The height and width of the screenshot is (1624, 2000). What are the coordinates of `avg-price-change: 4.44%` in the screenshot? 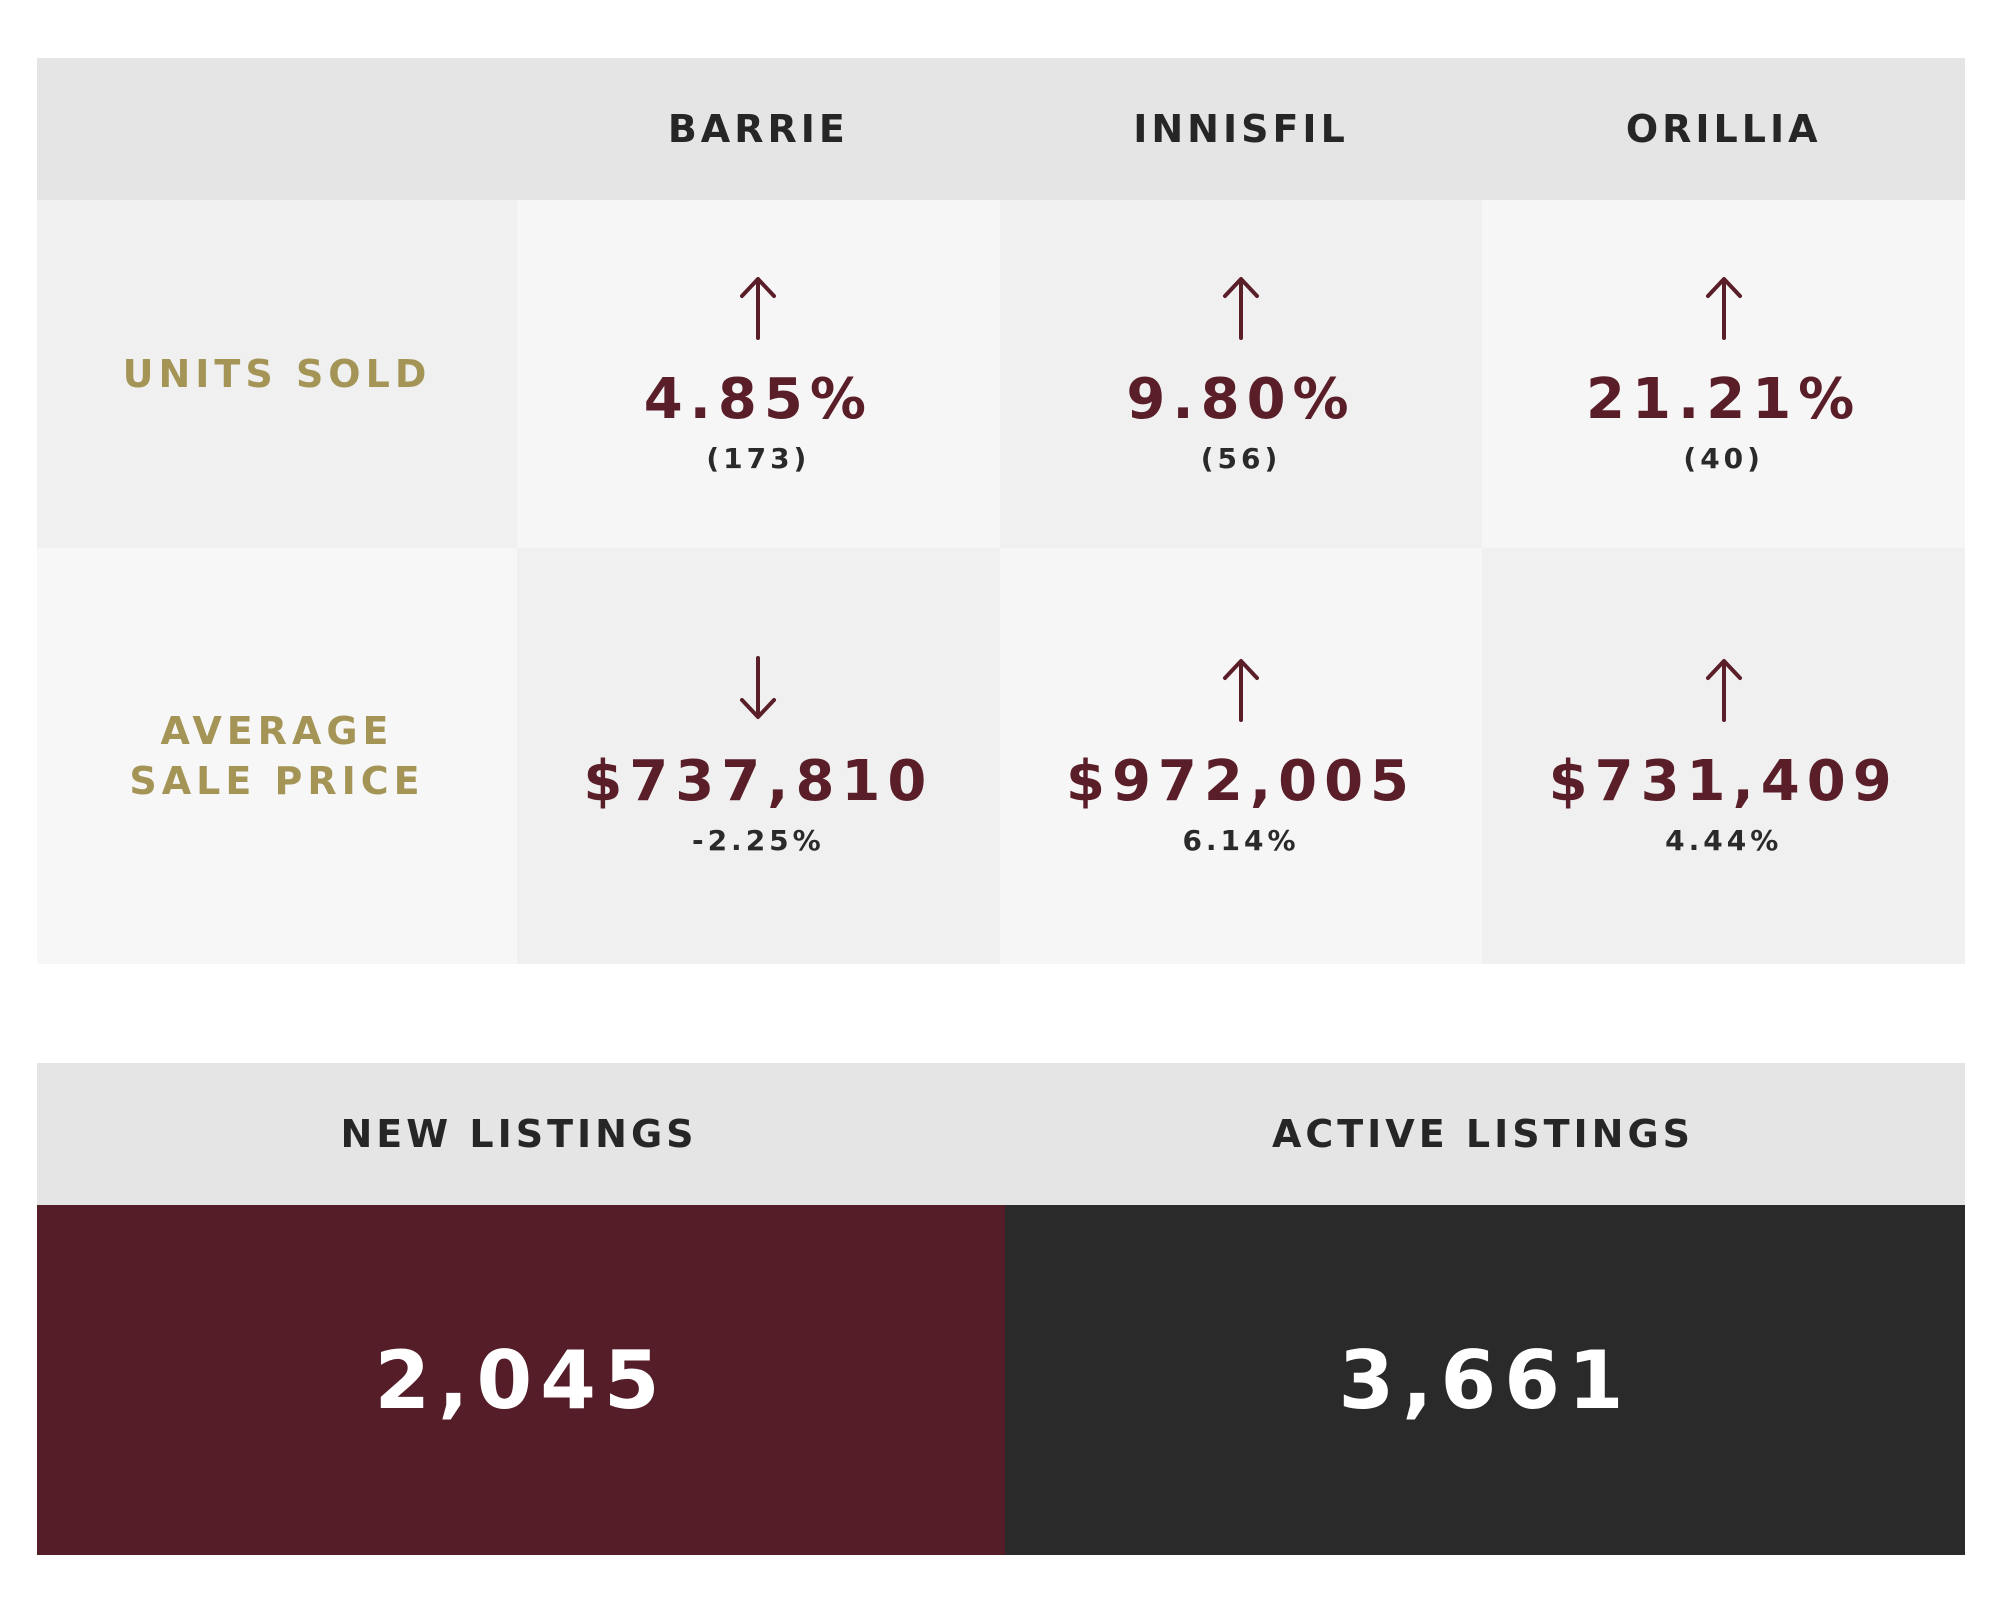 It's located at (1724, 840).